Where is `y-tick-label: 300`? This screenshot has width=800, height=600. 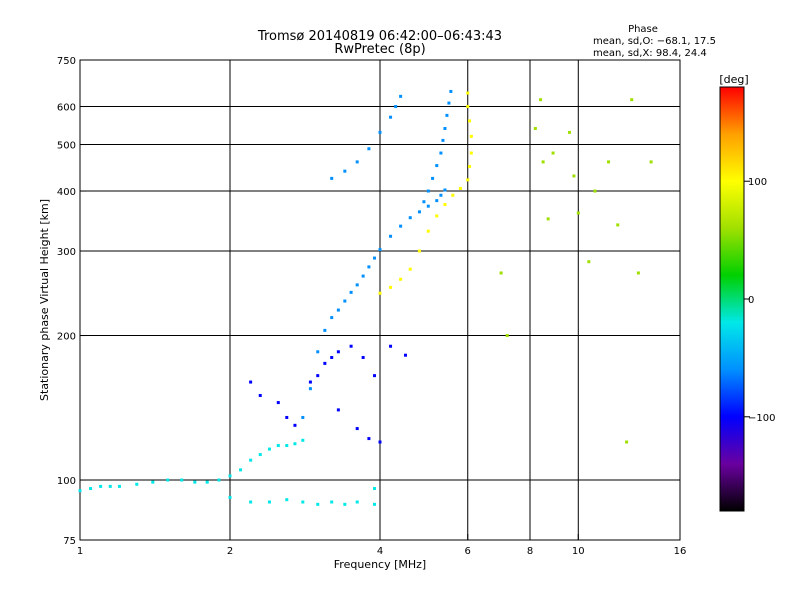
y-tick-label: 300 is located at coordinates (66, 252).